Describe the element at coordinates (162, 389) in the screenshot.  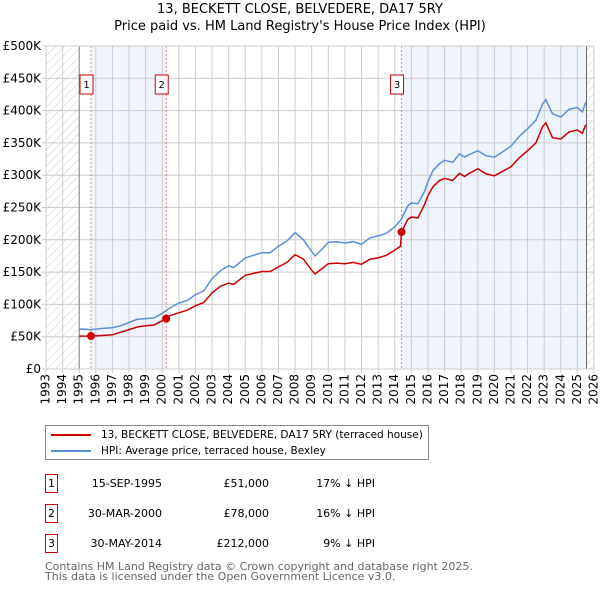
I see `x-tick-label: 2000` at that location.